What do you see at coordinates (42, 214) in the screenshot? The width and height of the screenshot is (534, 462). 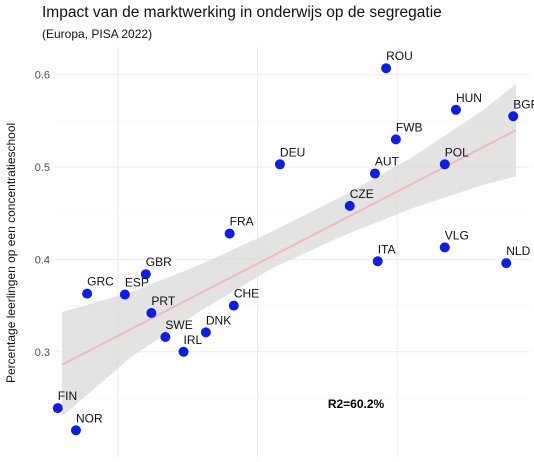 I see `y-tick-labels: 0.3 0.4 0.5 0.6` at bounding box center [42, 214].